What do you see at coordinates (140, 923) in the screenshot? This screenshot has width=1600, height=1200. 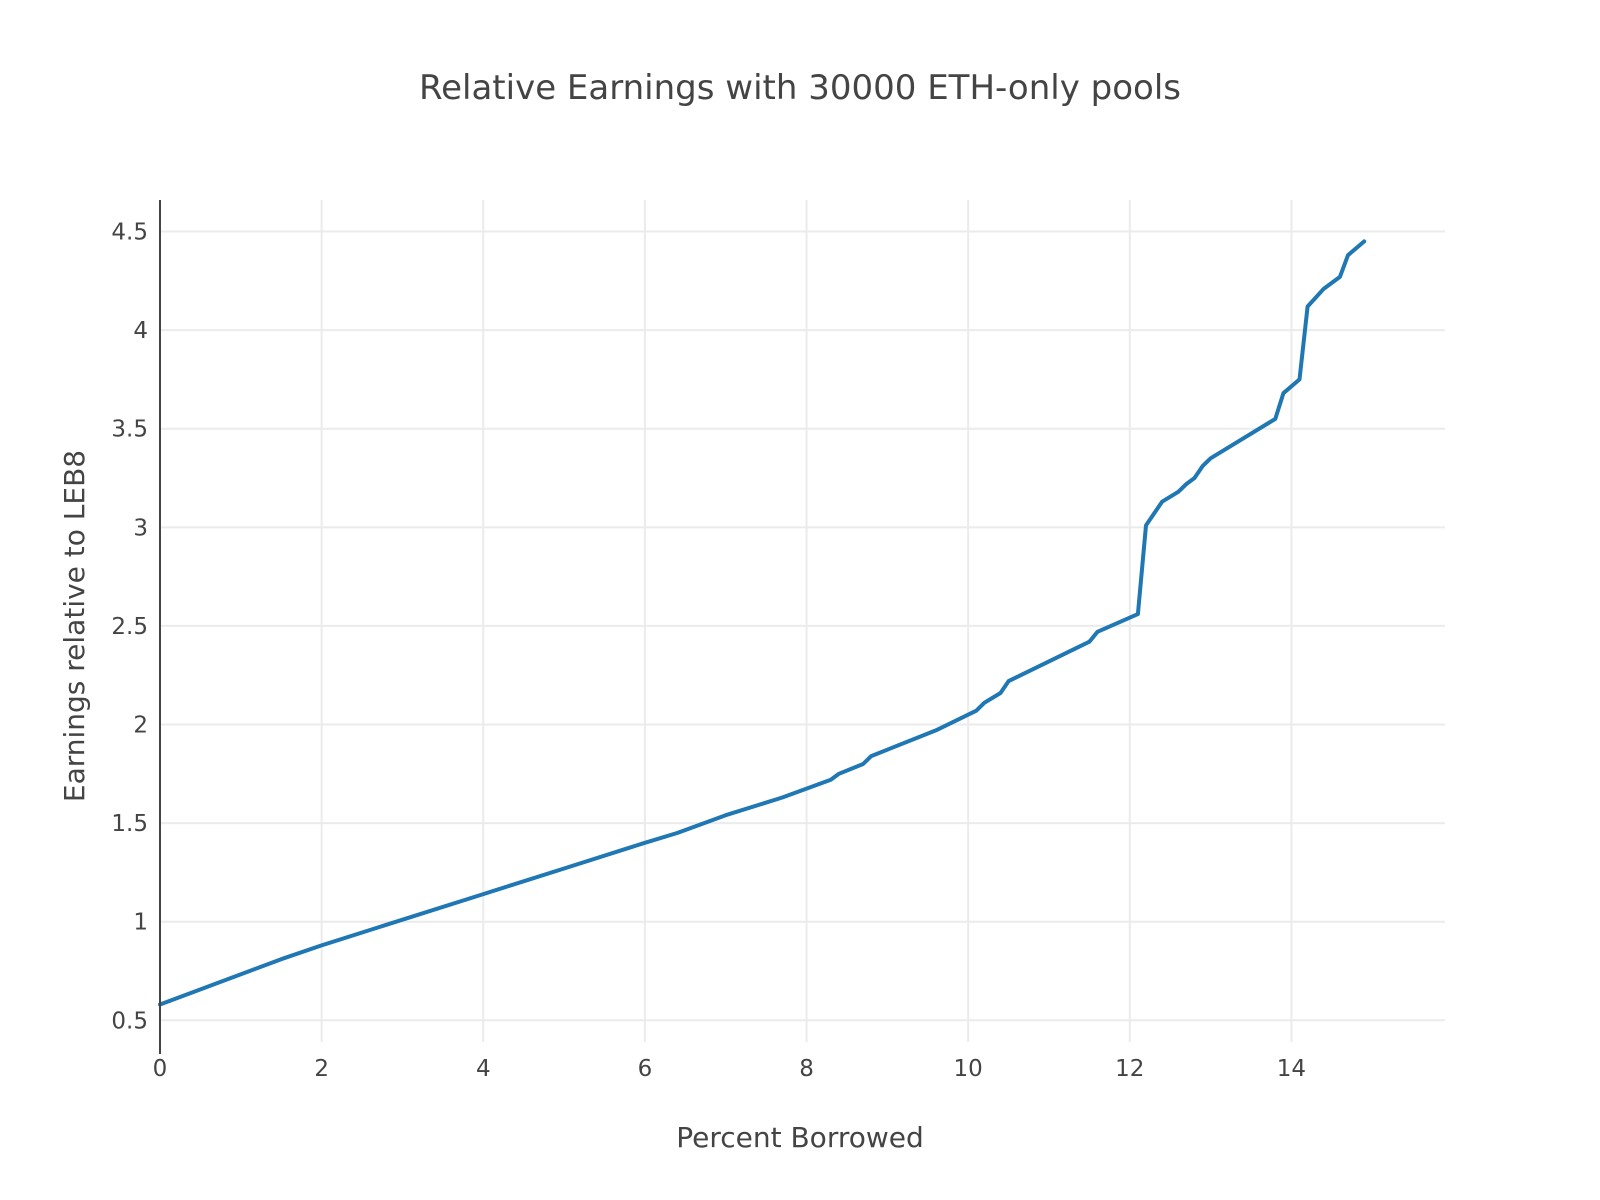 I see `y-tick-label: 1` at bounding box center [140, 923].